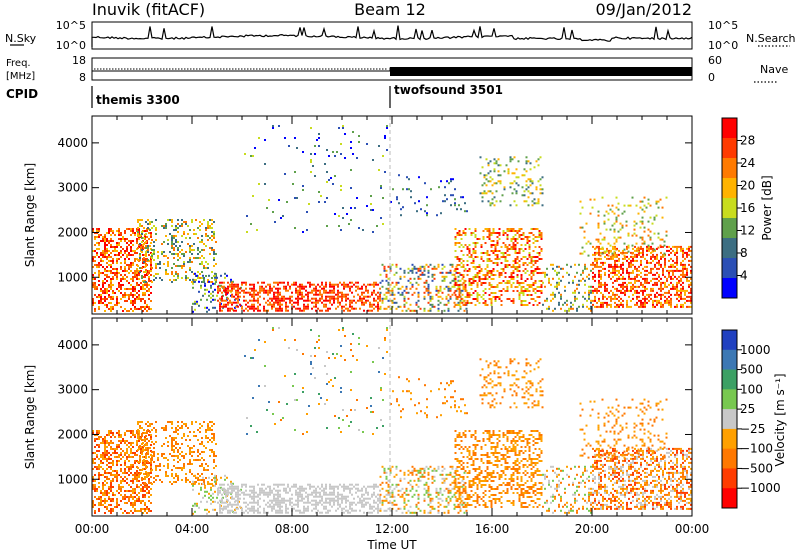 The width and height of the screenshot is (800, 554). I want to click on nsearch-label: N.Search, so click(771, 38).